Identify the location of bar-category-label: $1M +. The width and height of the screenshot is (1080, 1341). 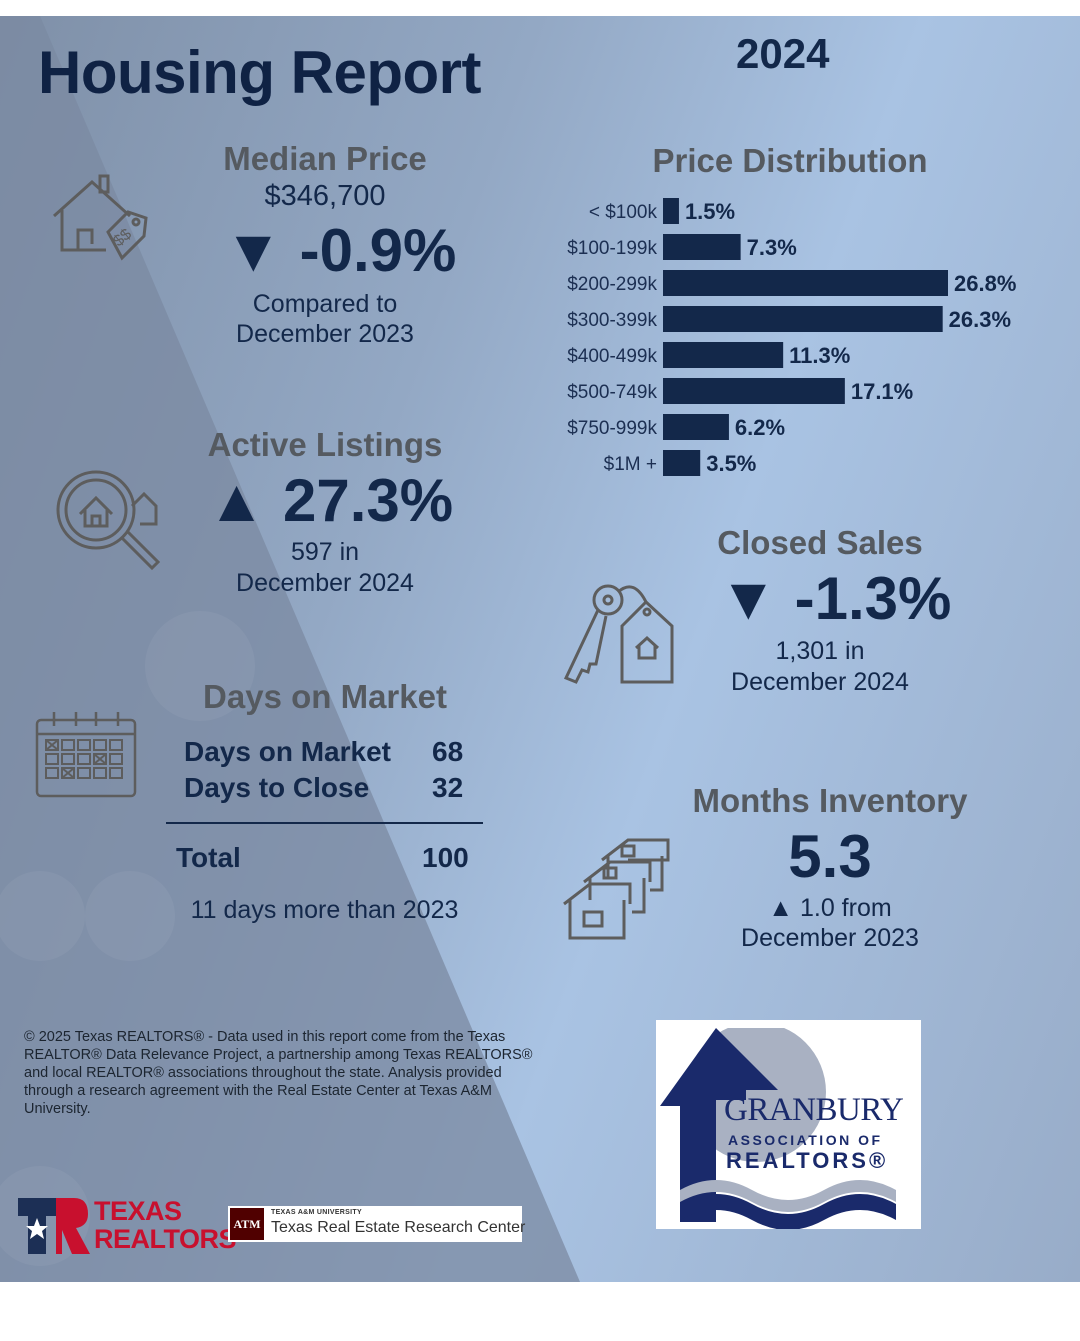
(630, 464).